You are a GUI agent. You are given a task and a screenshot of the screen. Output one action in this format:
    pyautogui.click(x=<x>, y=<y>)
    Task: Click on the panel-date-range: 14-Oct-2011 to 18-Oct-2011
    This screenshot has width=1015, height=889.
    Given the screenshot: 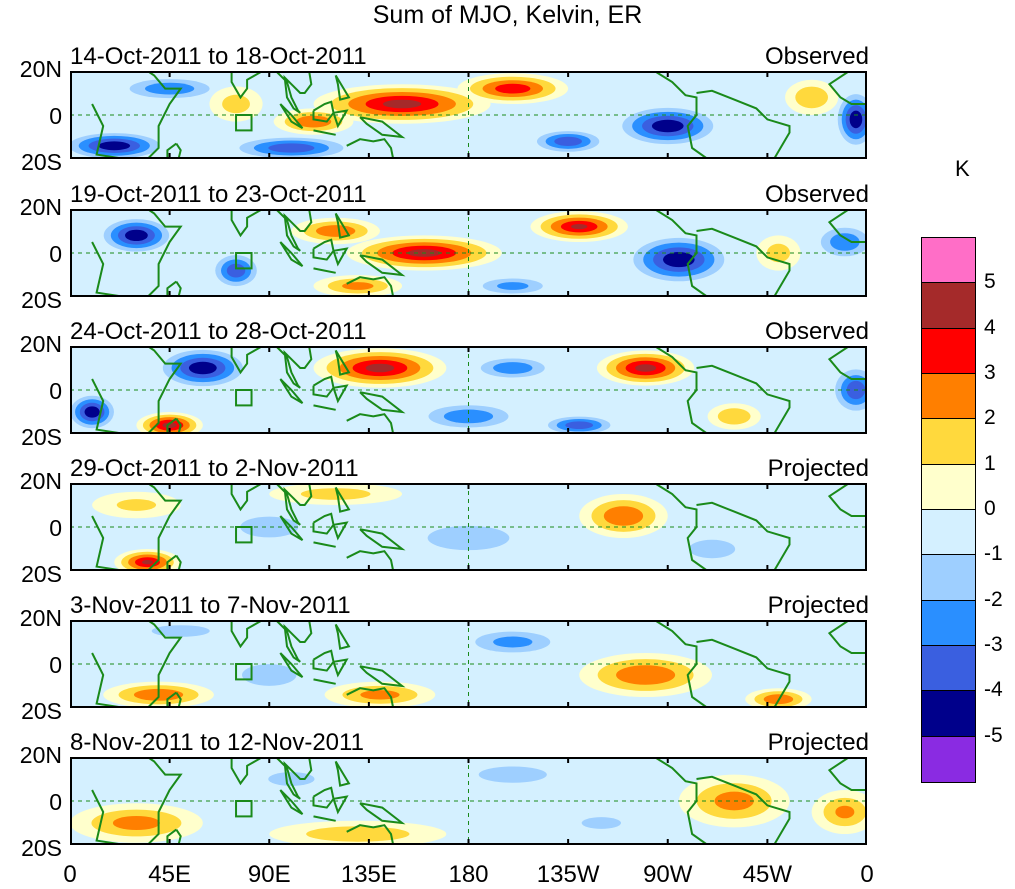 What is the action you would take?
    pyautogui.click(x=218, y=56)
    